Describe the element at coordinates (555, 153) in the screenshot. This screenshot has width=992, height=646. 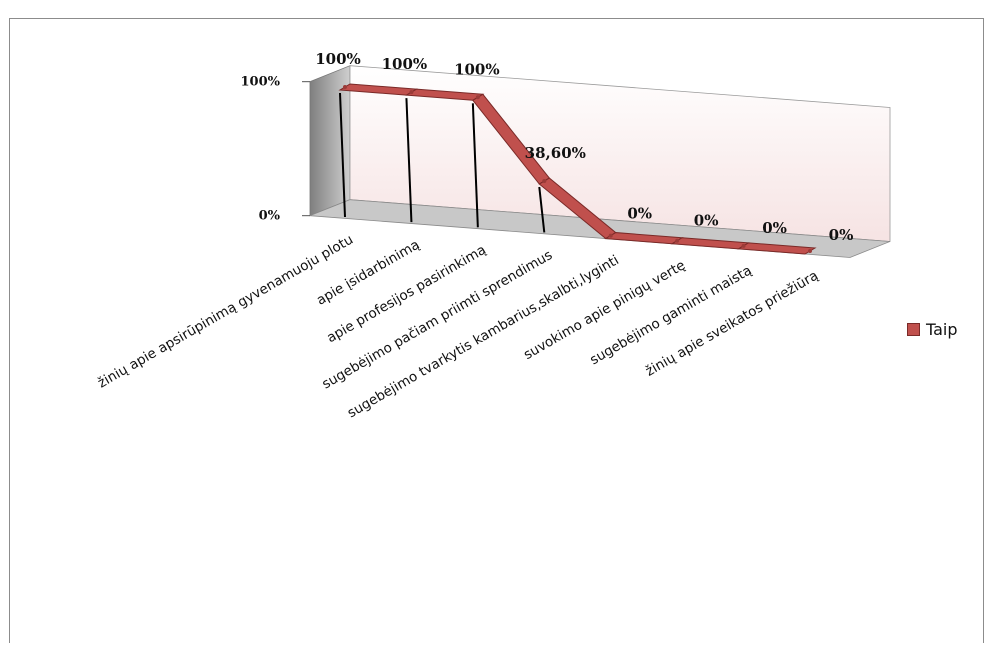
I see `data-label: 38,60%` at that location.